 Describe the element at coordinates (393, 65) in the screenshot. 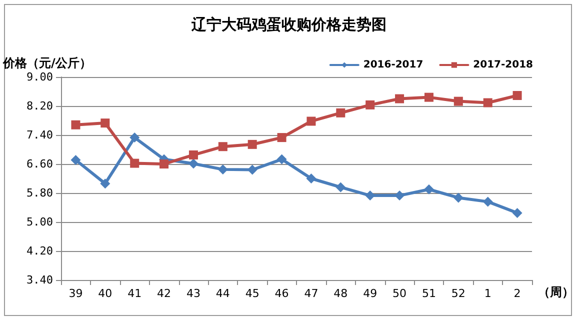

I see `legend-label: 2016-2017` at that location.